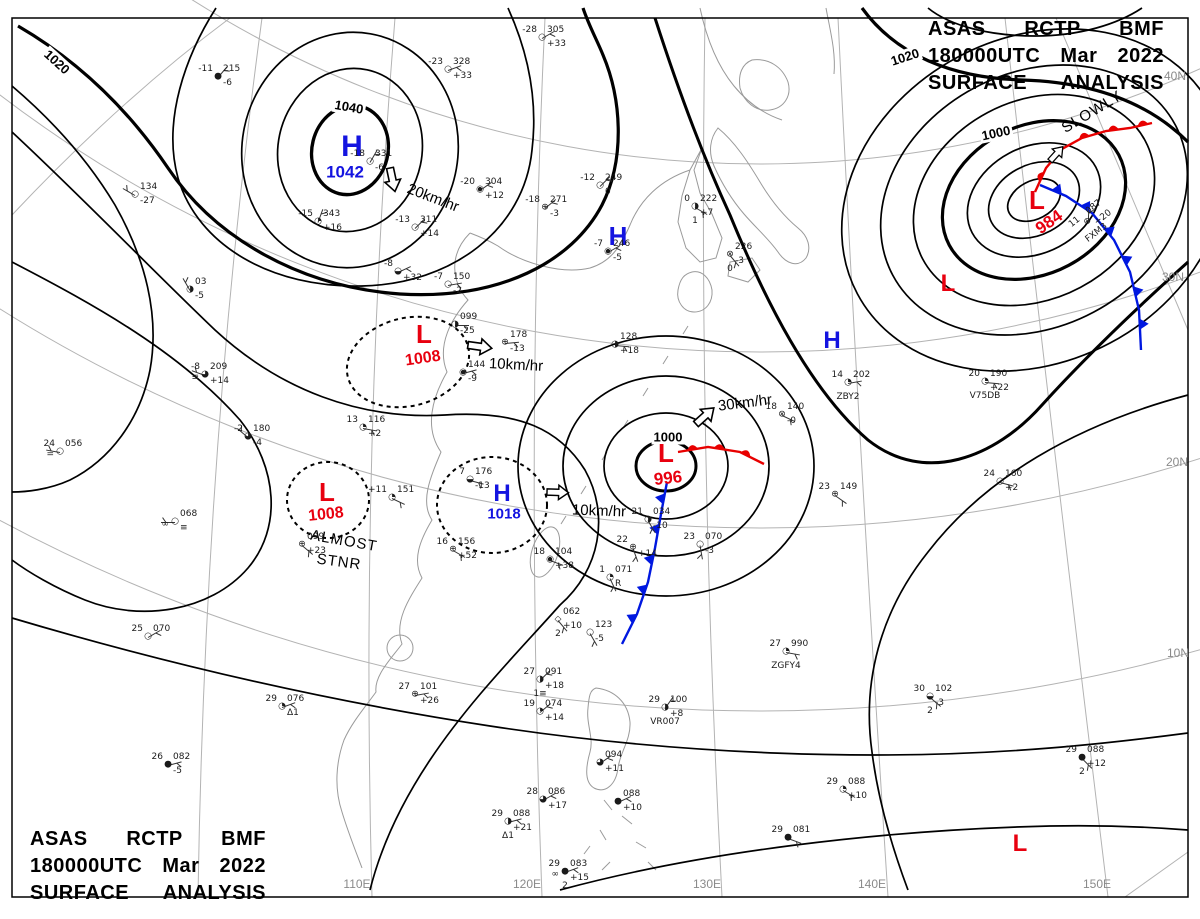 This screenshot has height=919, width=1200. Describe the element at coordinates (429, 220) in the screenshot. I see `station-pressure: 311` at that location.